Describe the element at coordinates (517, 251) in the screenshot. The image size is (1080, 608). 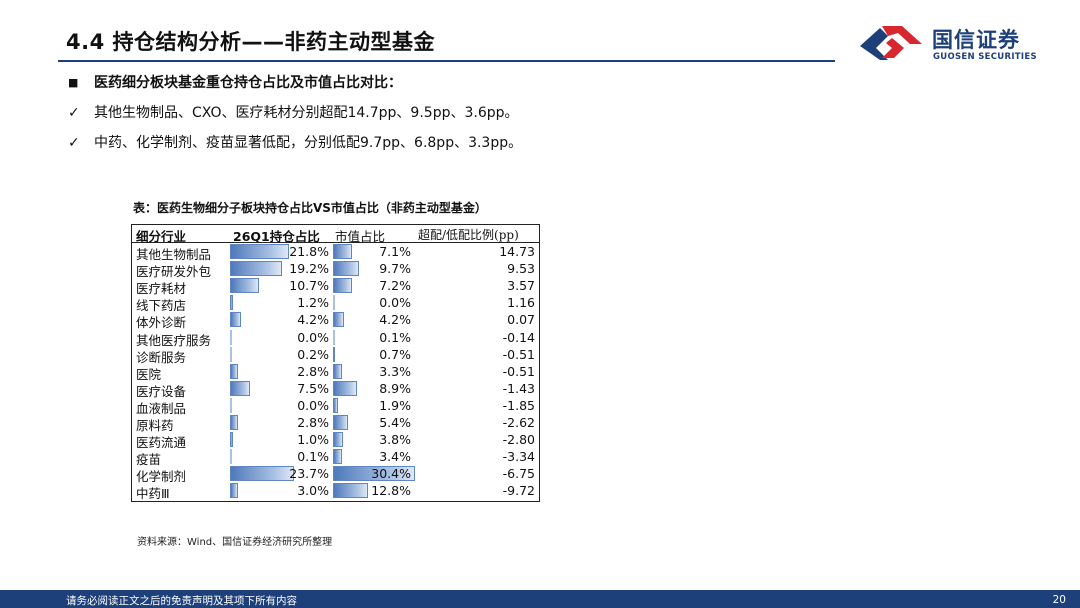
I see `ratio-value: 14.73` at that location.